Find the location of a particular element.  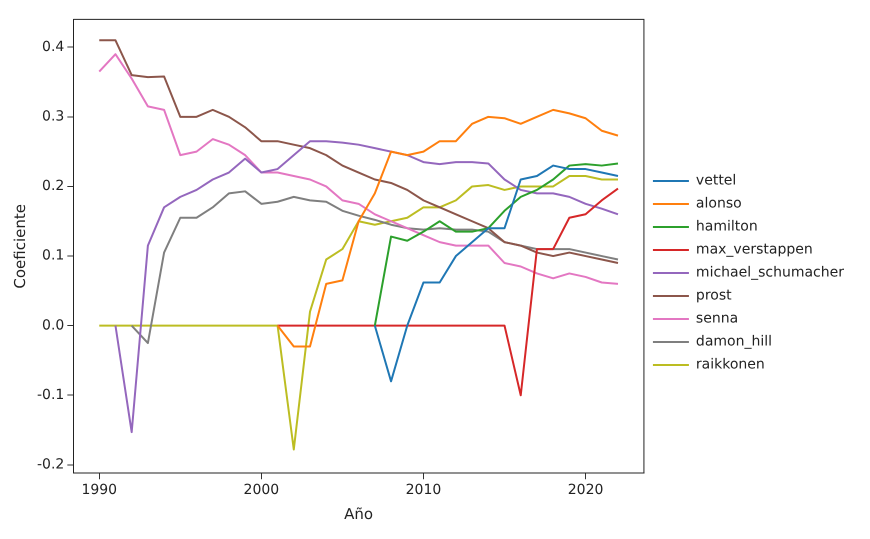

legend-label: senna is located at coordinates (717, 318).